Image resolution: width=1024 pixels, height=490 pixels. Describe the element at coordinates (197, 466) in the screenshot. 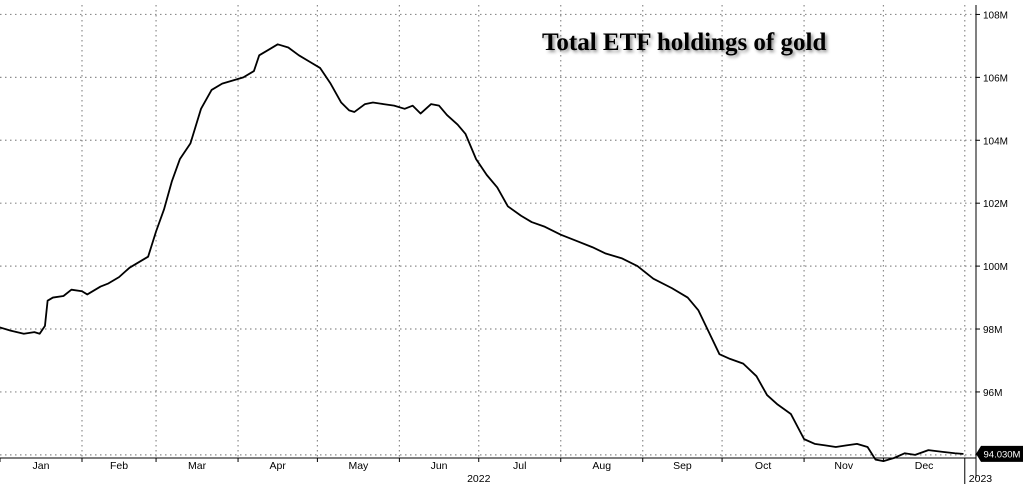

I see `x-tick-label: Mar` at that location.